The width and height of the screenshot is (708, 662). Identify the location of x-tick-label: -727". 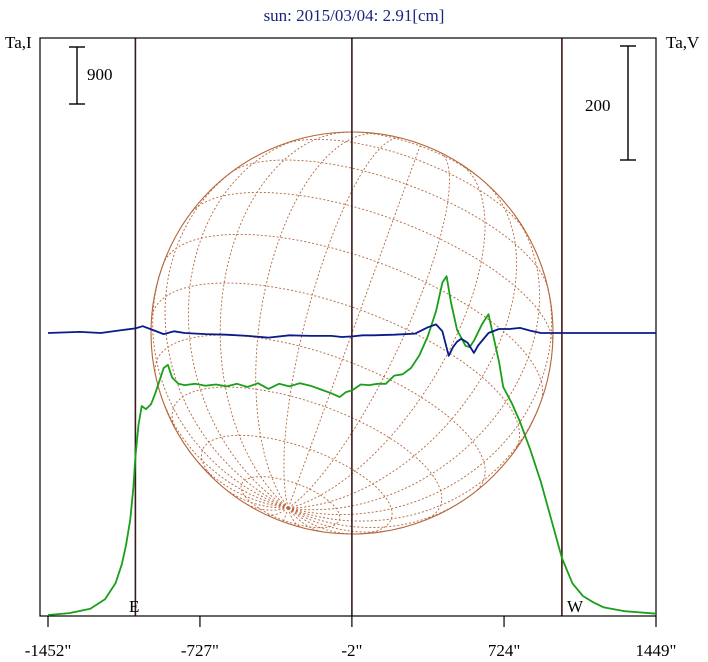
(200, 650).